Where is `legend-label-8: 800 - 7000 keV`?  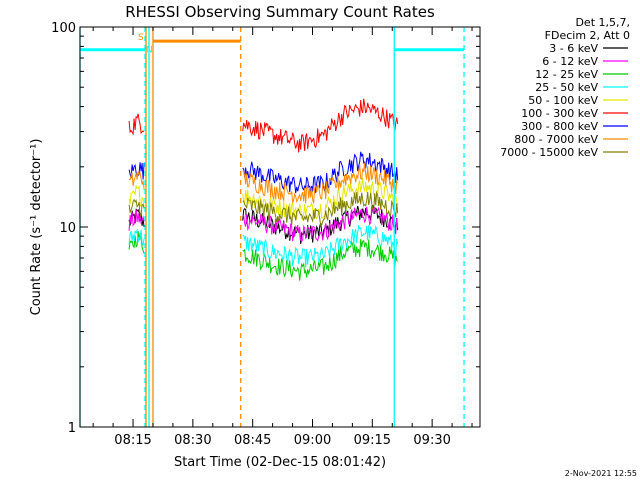
legend-label-8: 800 - 7000 keV is located at coordinates (556, 139).